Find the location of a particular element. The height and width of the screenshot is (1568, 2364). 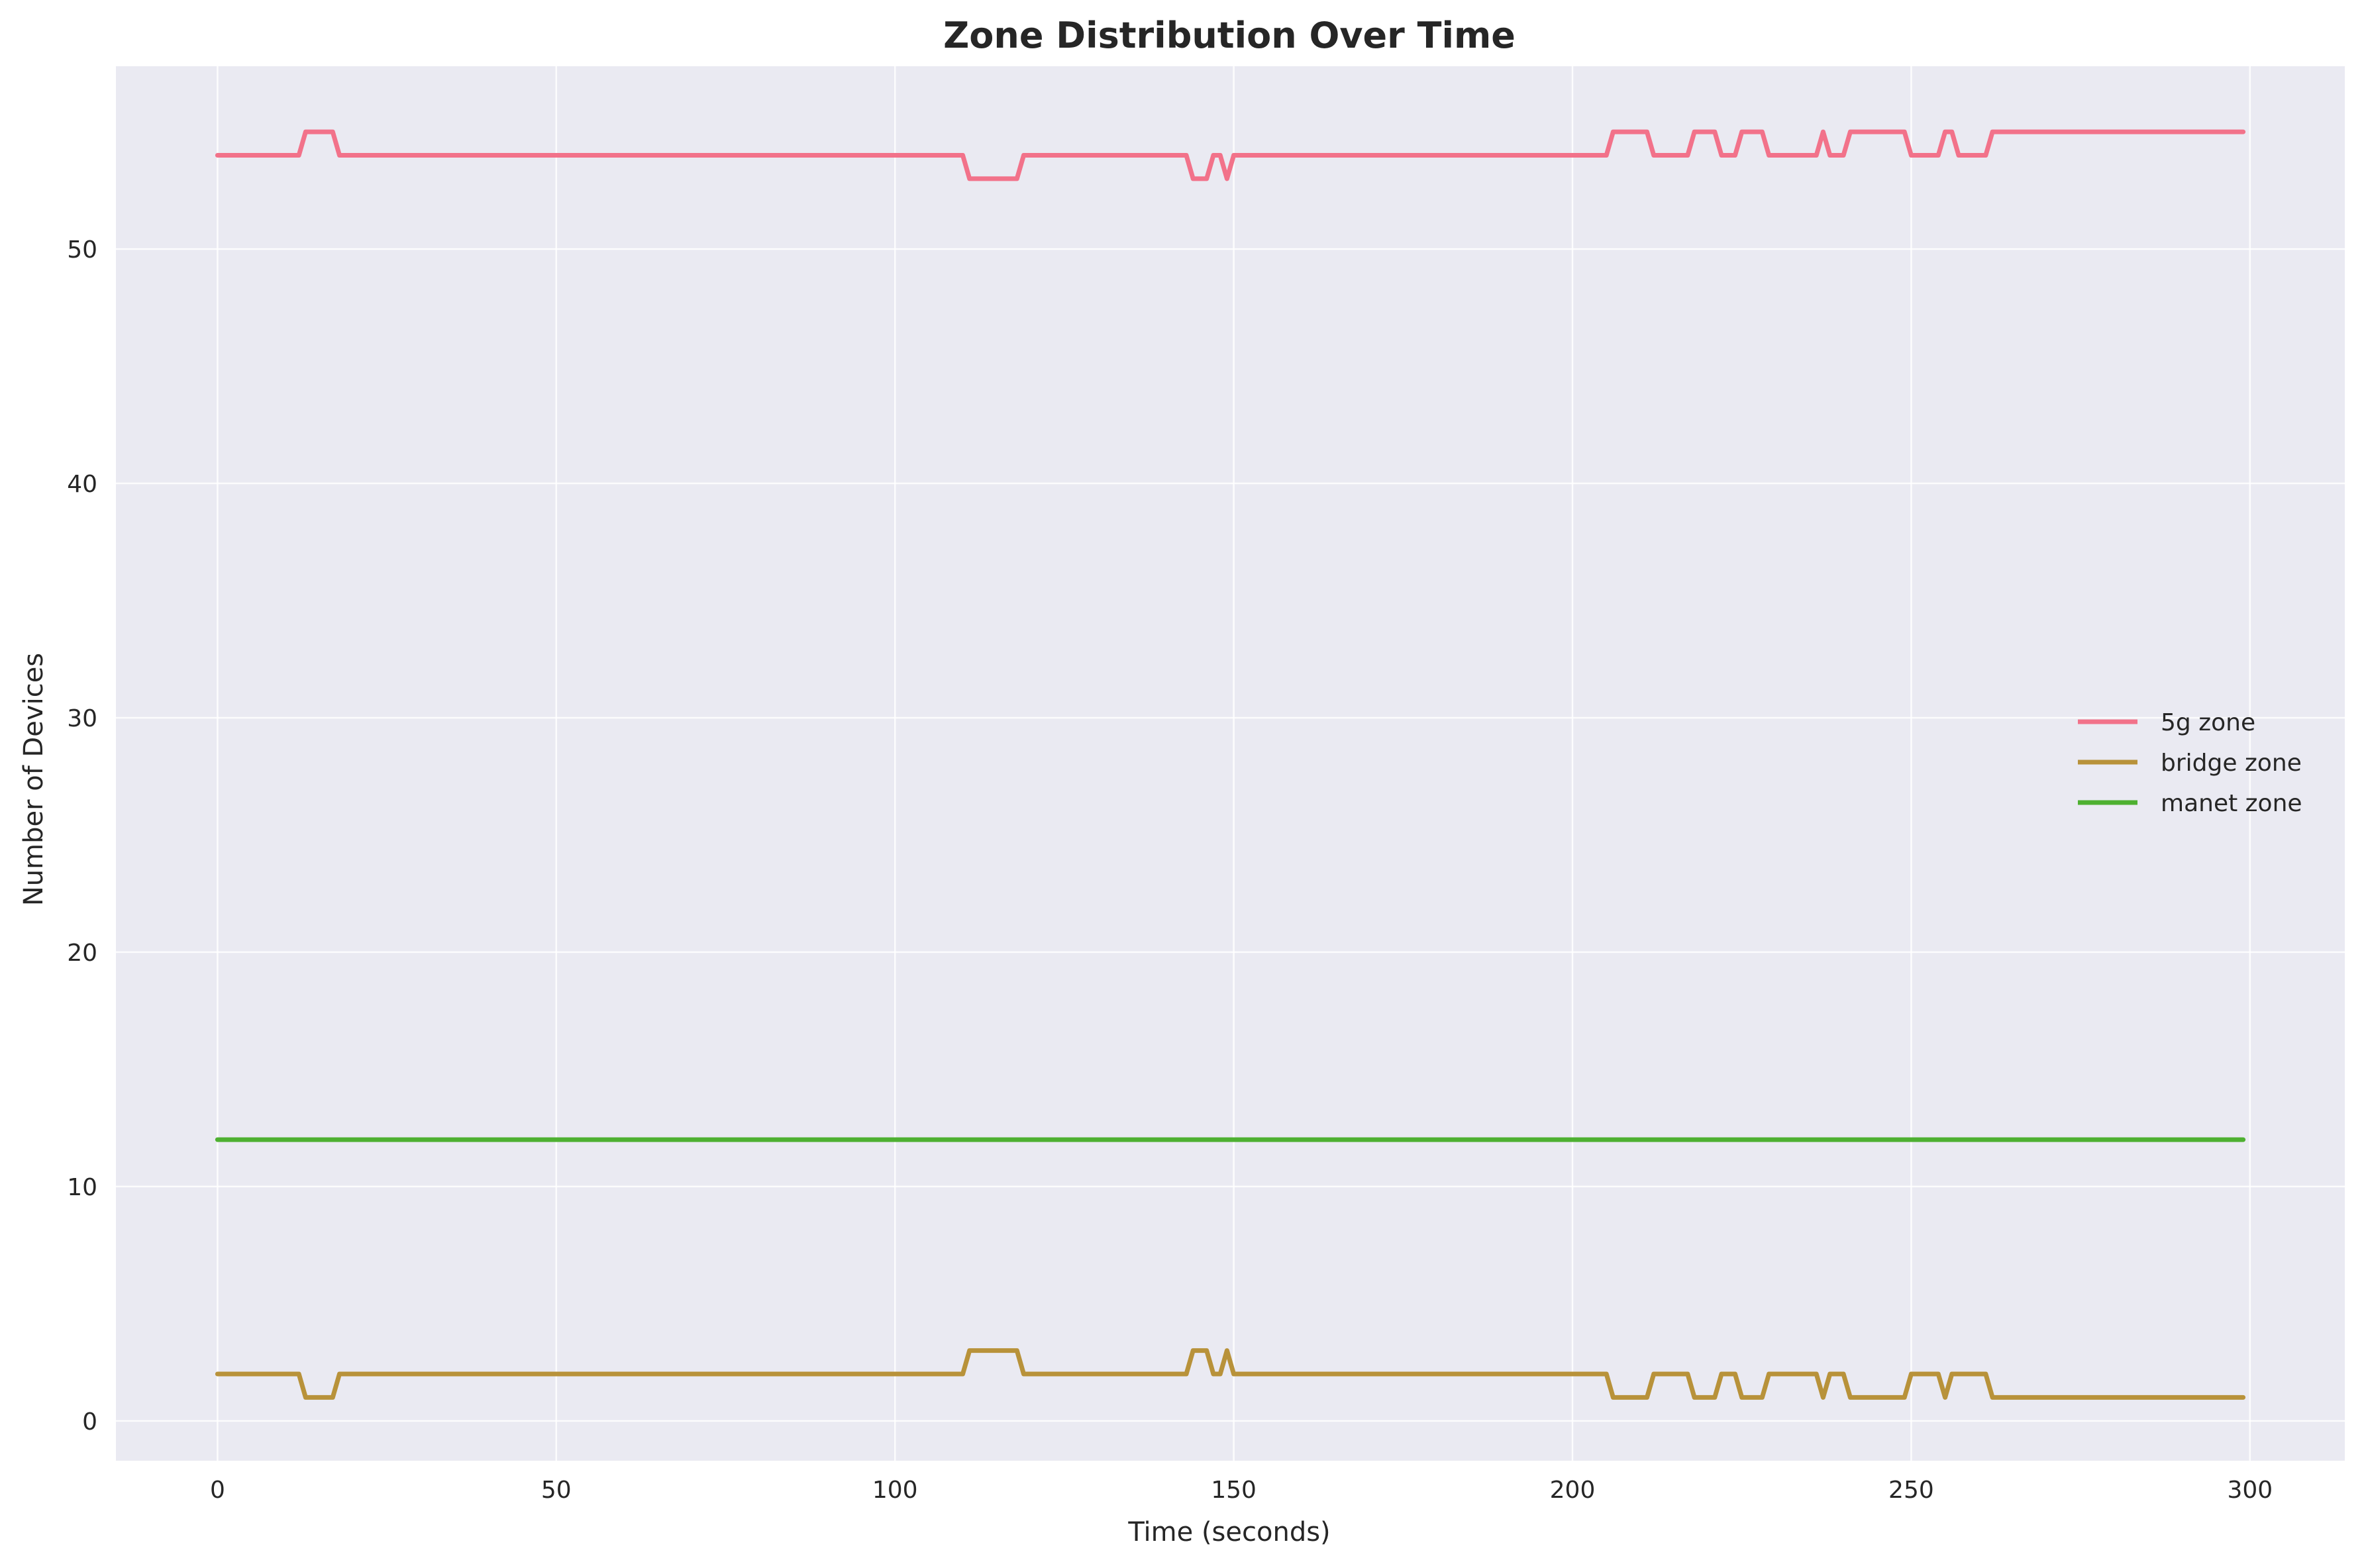

series-line-5g-zone is located at coordinates (1231, 155).